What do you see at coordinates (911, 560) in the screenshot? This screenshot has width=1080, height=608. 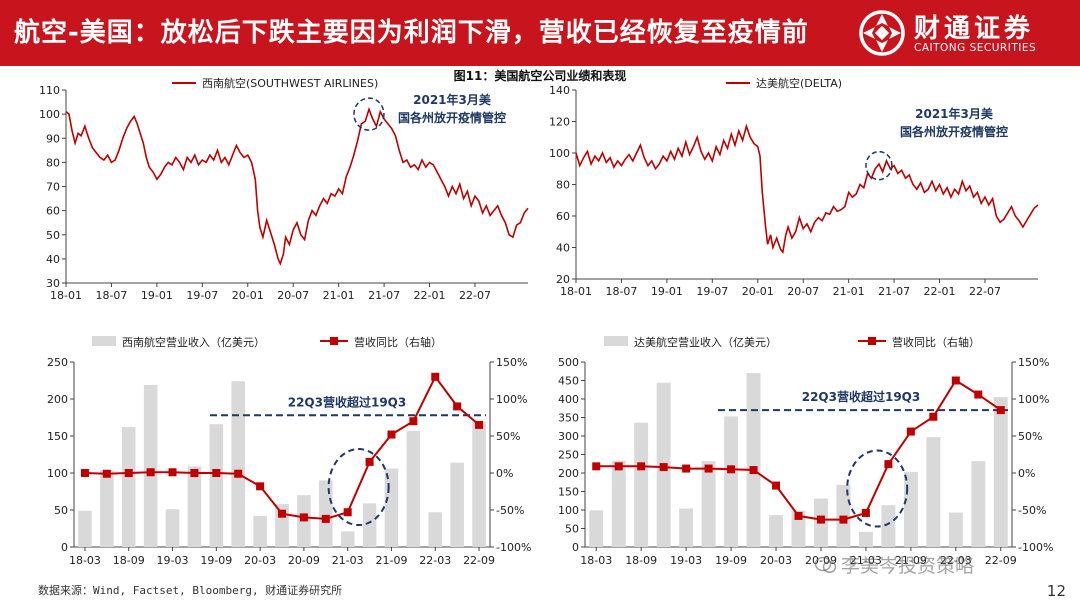 I see `x-tick-label: 21-09` at bounding box center [911, 560].